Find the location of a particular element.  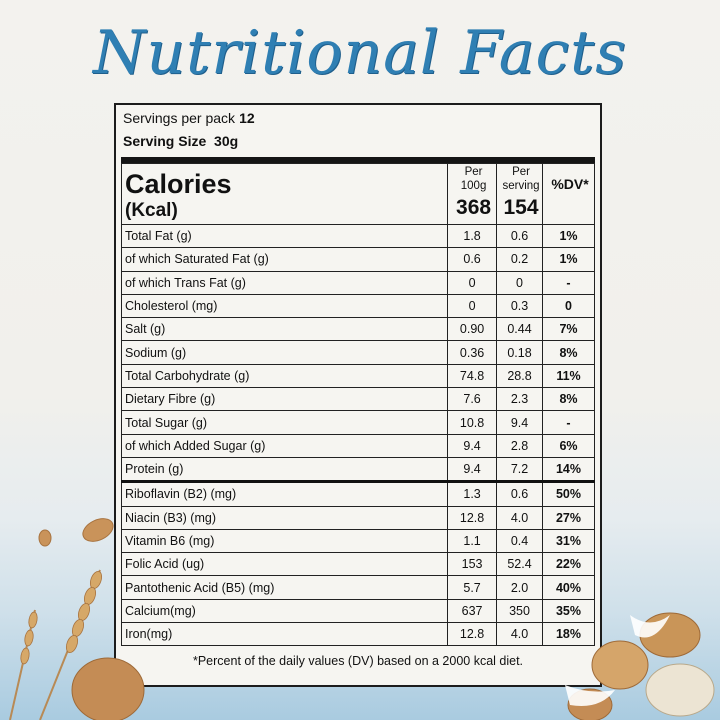

dv-value: 40% is located at coordinates (568, 587).